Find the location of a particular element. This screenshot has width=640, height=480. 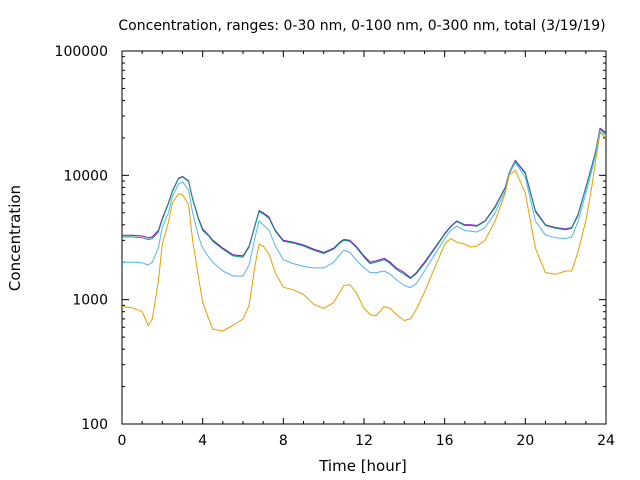

x-tick-label: 0 is located at coordinates (122, 441).